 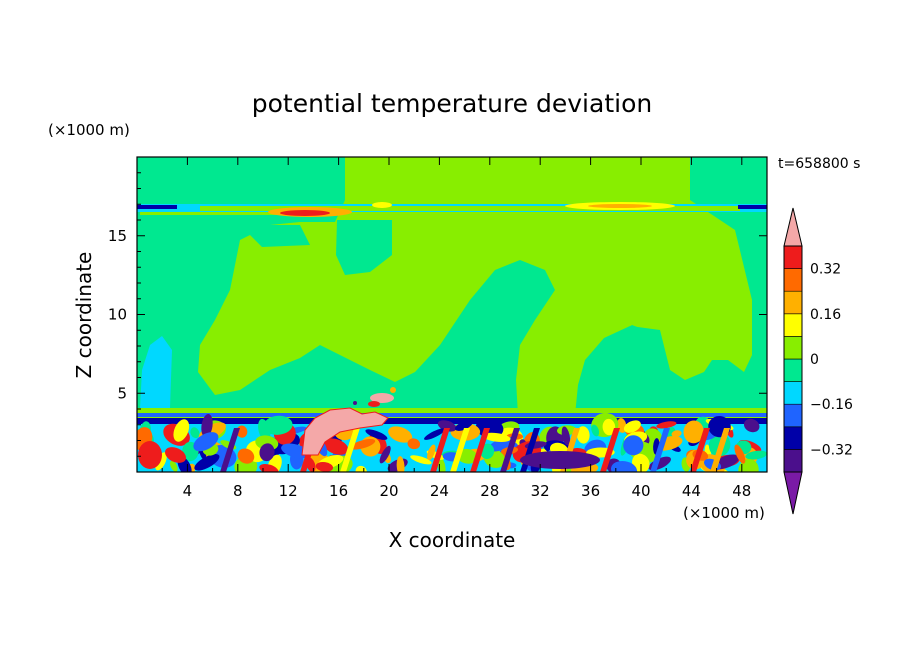 I want to click on neutral-pocket-right, so click(x=632, y=368).